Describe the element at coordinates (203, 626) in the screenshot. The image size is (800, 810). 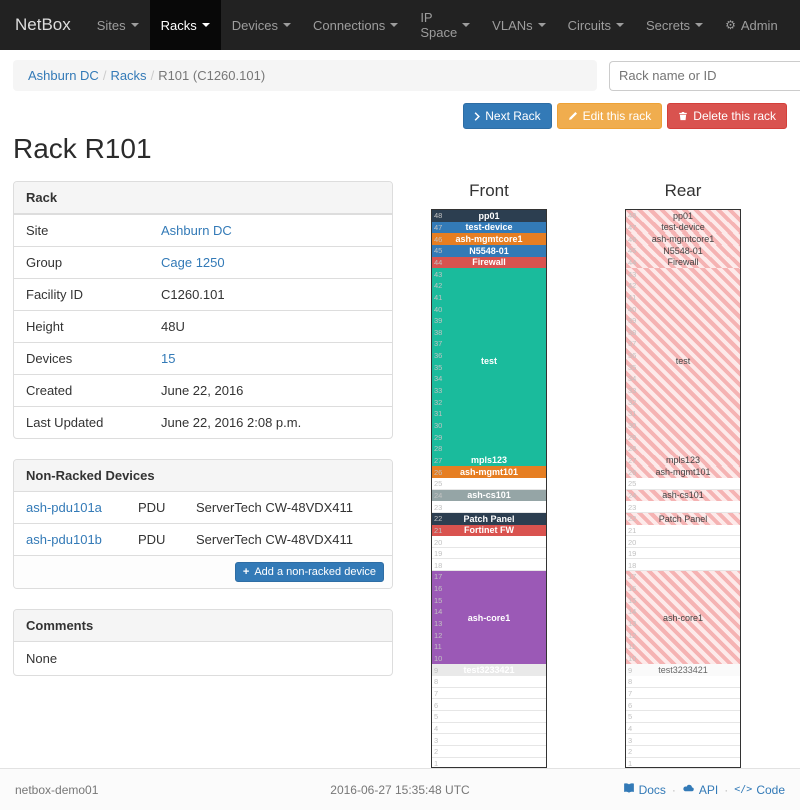
I see `comments-panel-title: Comments` at that location.